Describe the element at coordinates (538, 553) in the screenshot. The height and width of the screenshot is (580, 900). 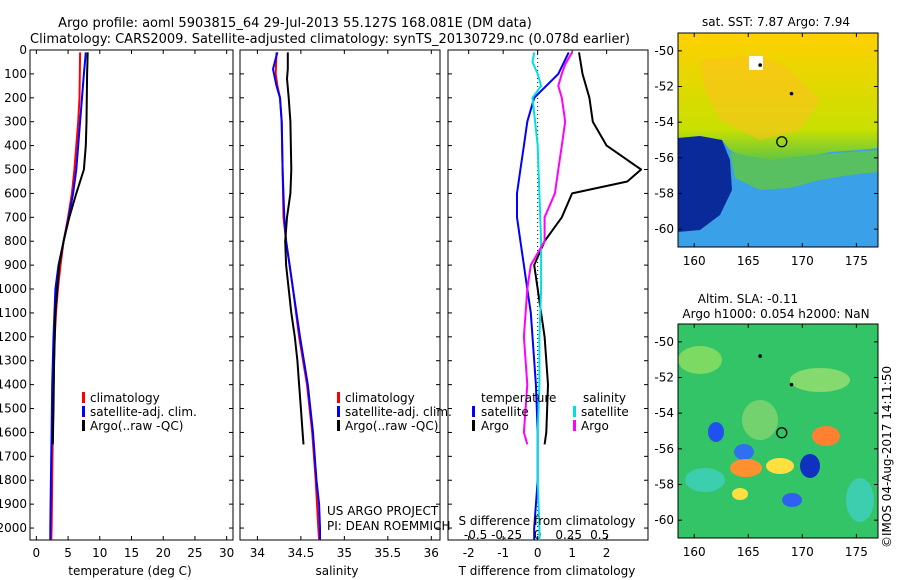
I see `x-tick-label: 0` at that location.